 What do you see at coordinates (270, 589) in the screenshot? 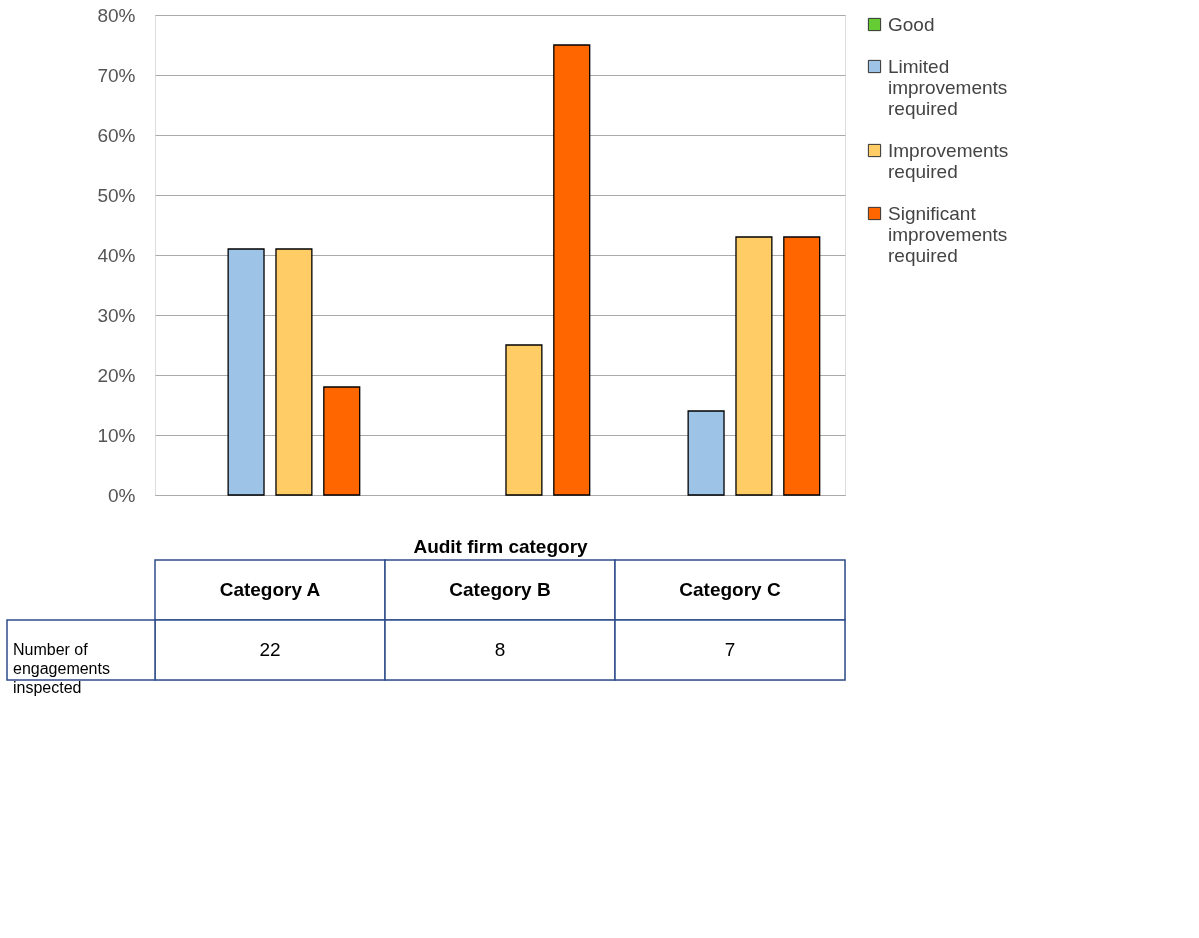
I see `x-tick-label: Category A` at bounding box center [270, 589].